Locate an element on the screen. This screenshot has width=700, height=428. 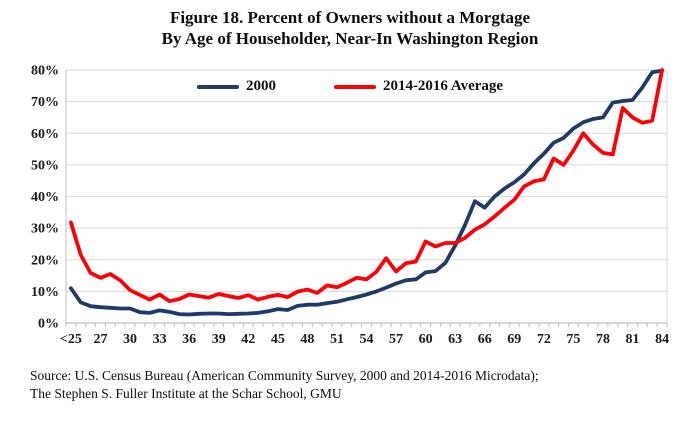
x-tick-label: 60 is located at coordinates (426, 339).